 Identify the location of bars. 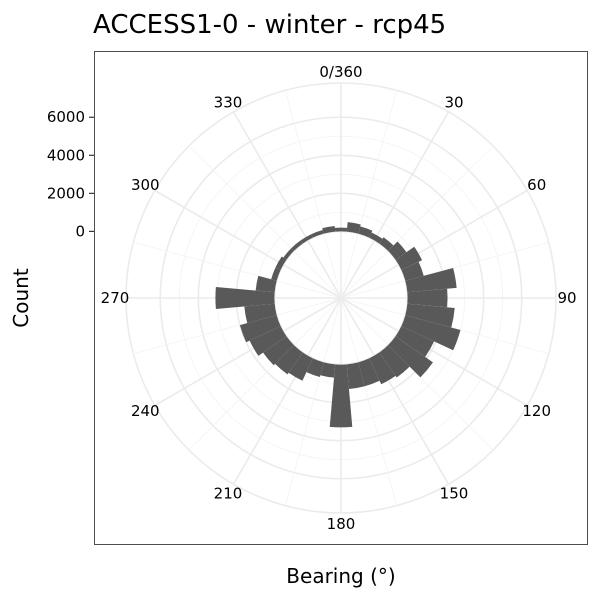
(338, 325).